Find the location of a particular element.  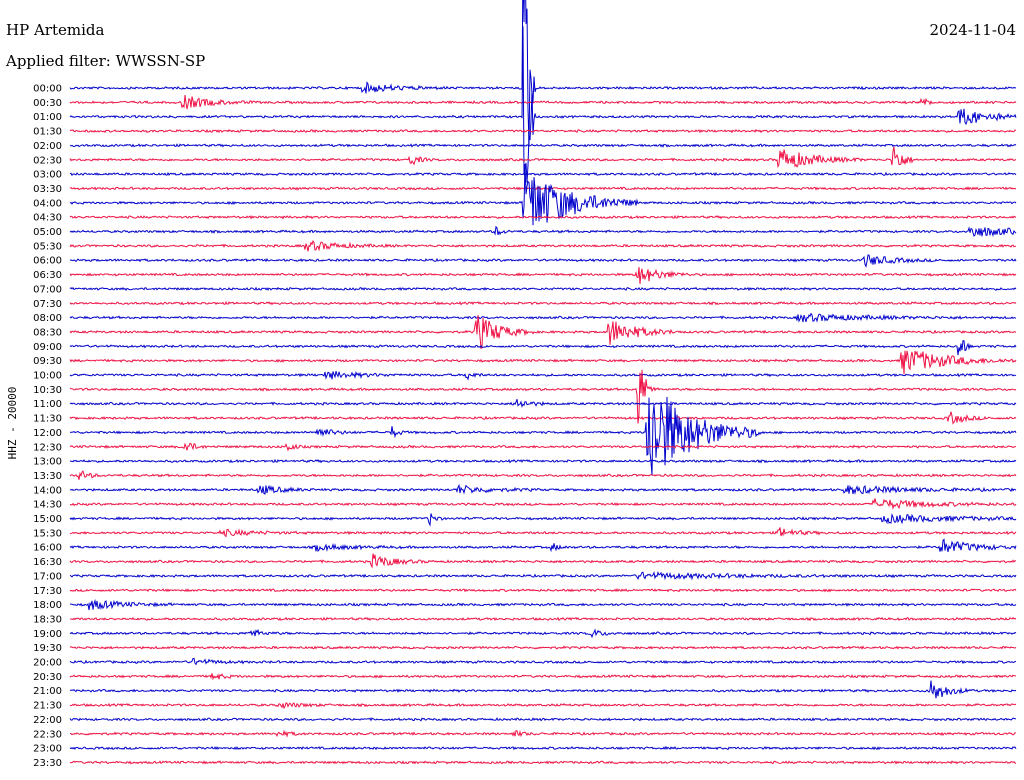

station-title: HP Artemida is located at coordinates (55, 30).